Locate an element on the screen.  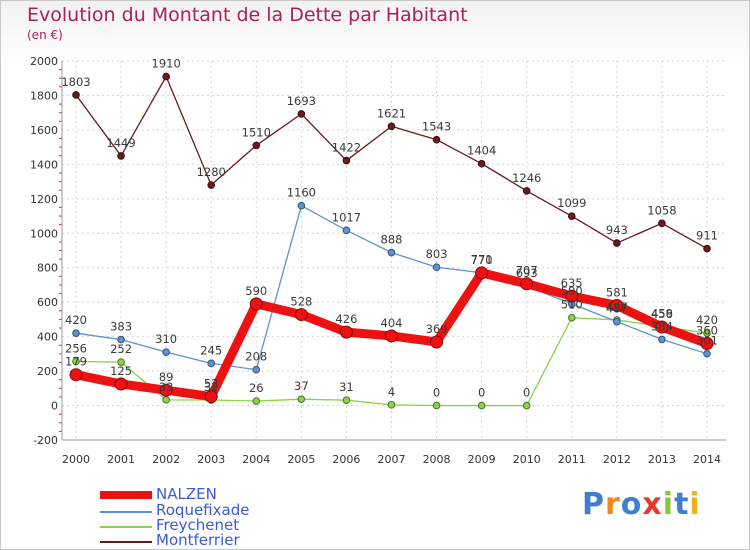
data-label-nalzen: 707 is located at coordinates (527, 271).